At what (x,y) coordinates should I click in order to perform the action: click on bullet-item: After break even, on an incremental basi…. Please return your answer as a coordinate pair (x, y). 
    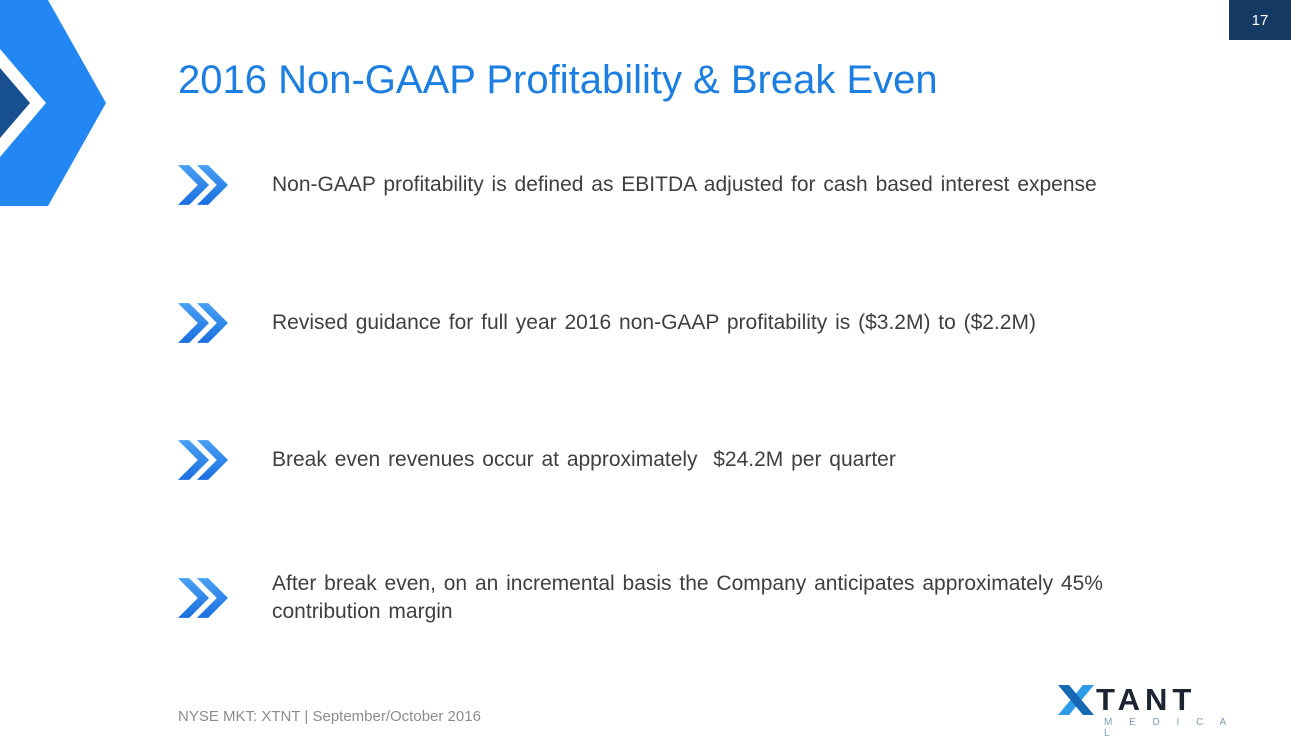
    Looking at the image, I should click on (677, 597).